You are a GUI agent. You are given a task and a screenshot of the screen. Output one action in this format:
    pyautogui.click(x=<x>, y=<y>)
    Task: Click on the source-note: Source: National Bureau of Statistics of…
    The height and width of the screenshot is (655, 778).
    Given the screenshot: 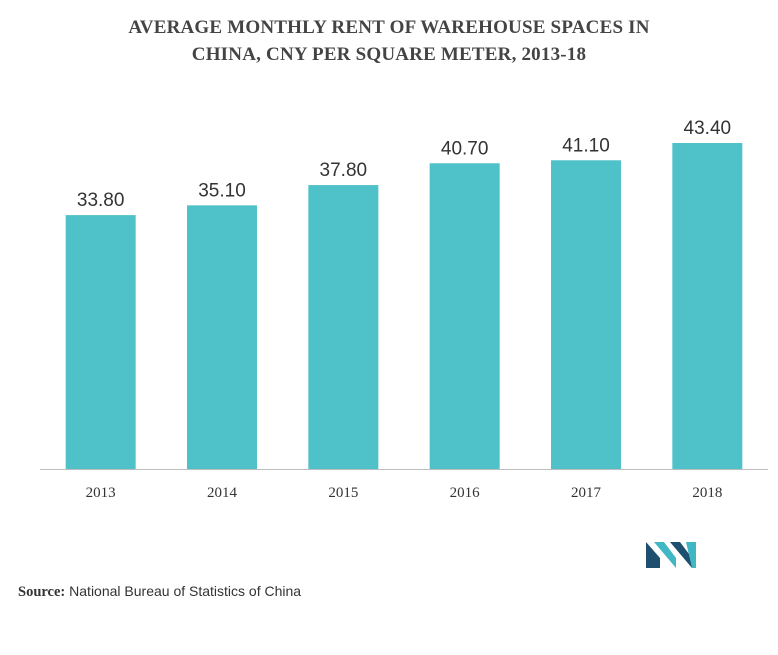 What is the action you would take?
    pyautogui.click(x=159, y=592)
    